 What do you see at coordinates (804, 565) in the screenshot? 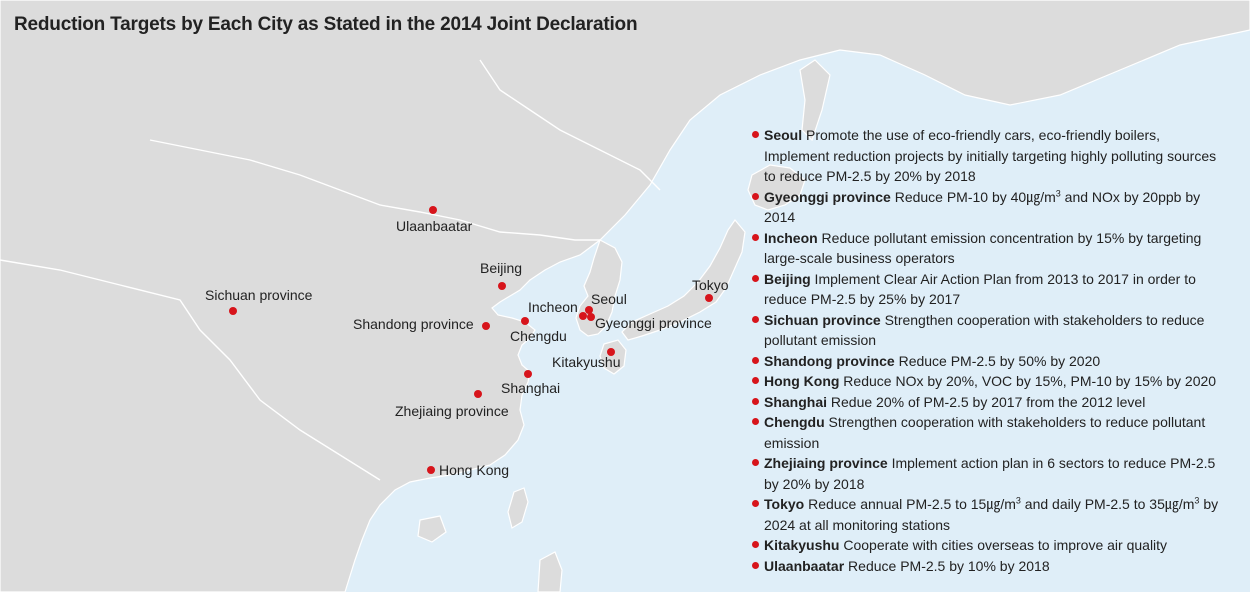
I see `legend-city-name: Ulaanbaatar` at bounding box center [804, 565].